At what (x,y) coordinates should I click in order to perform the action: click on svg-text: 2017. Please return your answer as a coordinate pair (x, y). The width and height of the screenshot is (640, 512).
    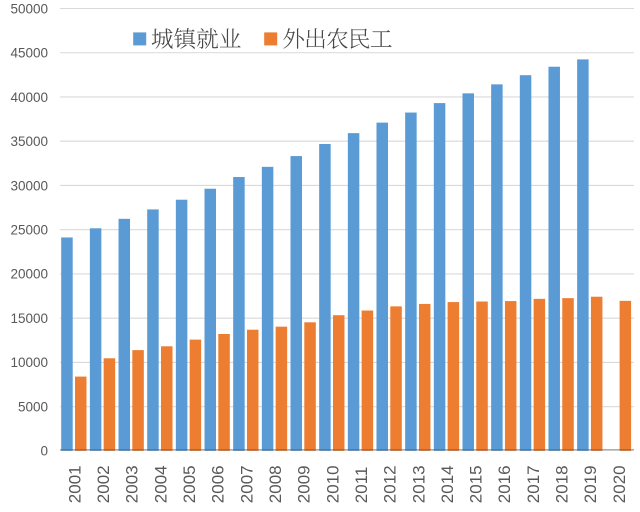
    Looking at the image, I should click on (533, 484).